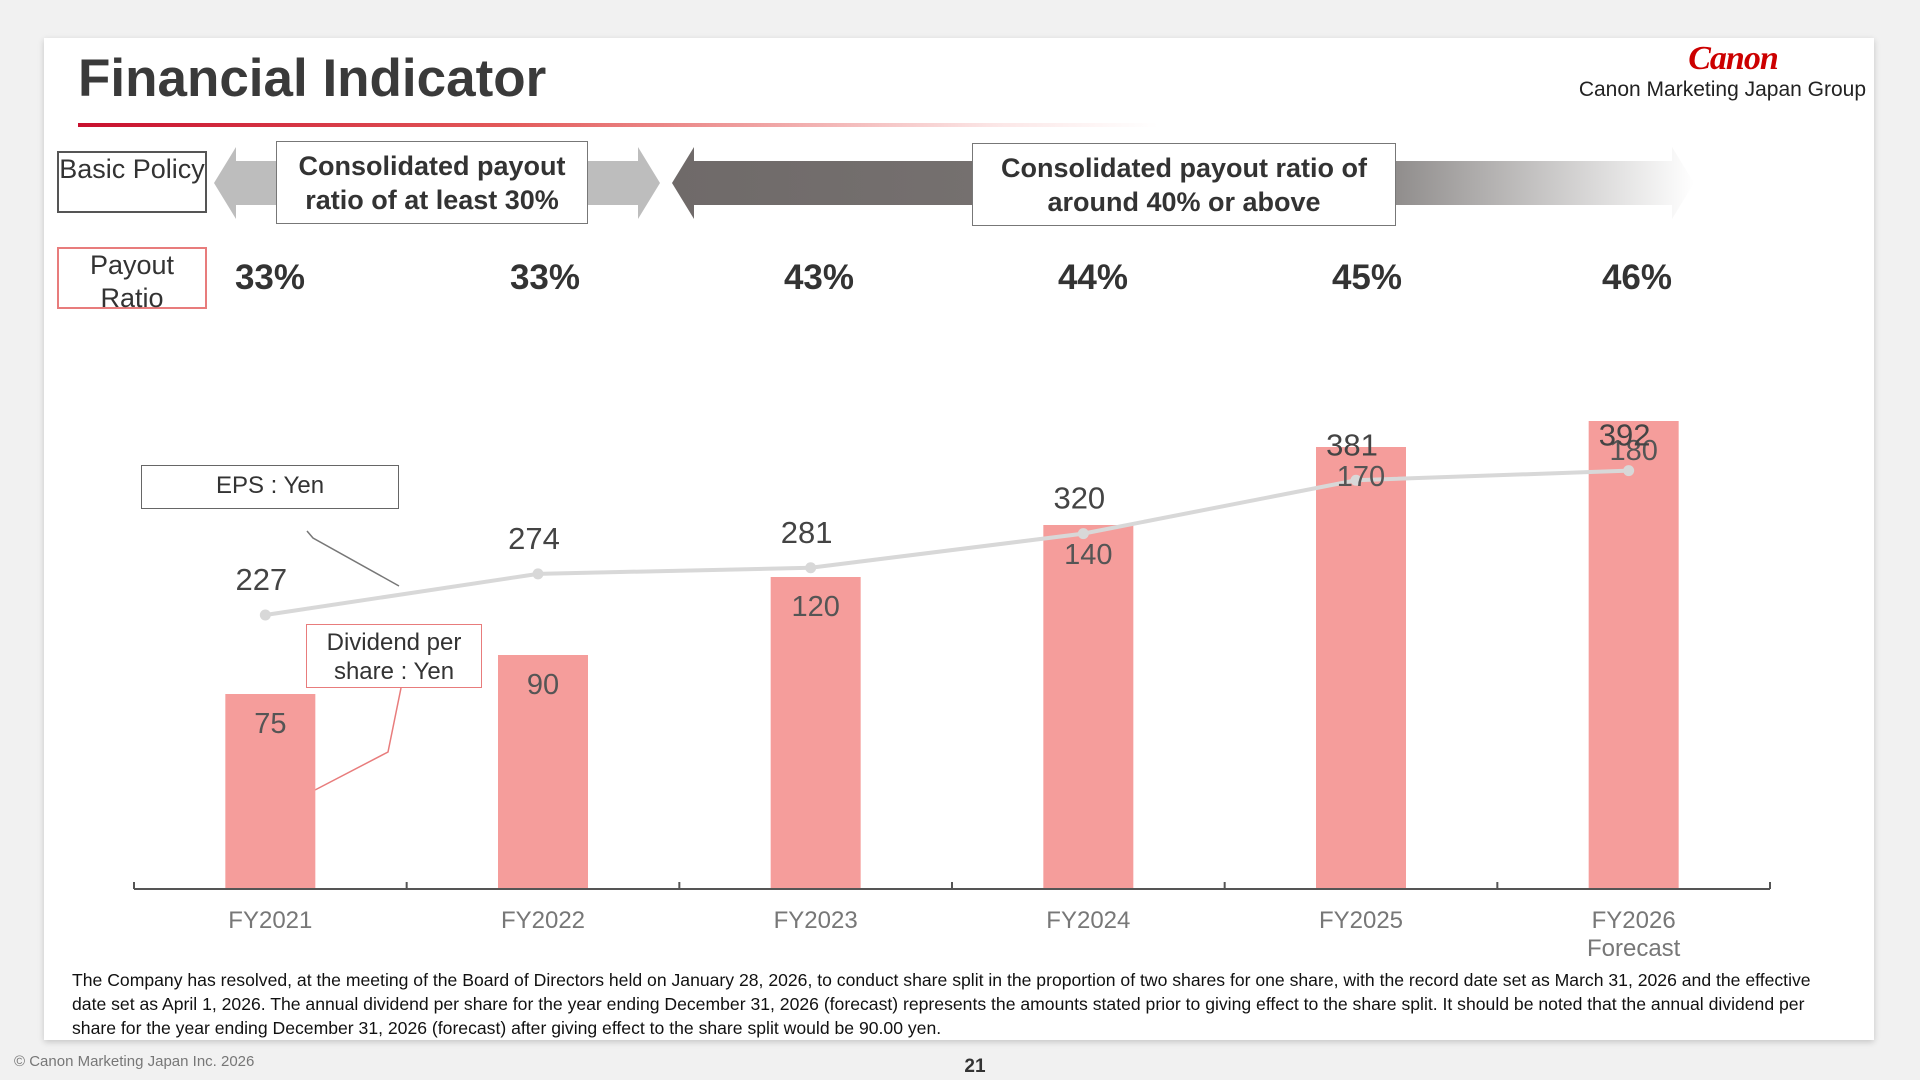 Image resolution: width=1920 pixels, height=1080 pixels. What do you see at coordinates (1088, 920) in the screenshot?
I see `x-tick-label: FY2024` at bounding box center [1088, 920].